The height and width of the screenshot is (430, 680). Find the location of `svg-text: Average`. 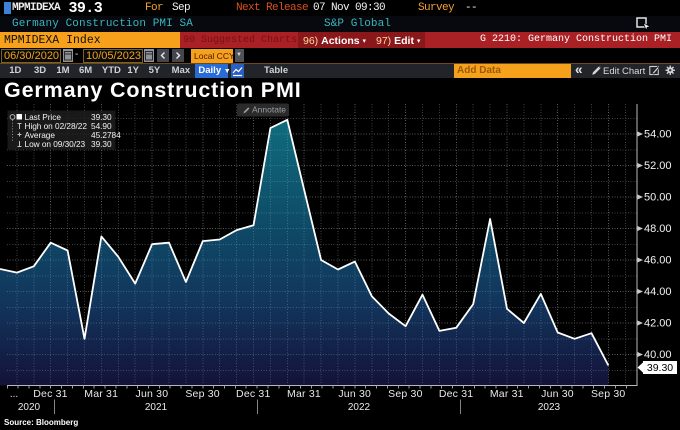

svg-text: Average is located at coordinates (40, 135).